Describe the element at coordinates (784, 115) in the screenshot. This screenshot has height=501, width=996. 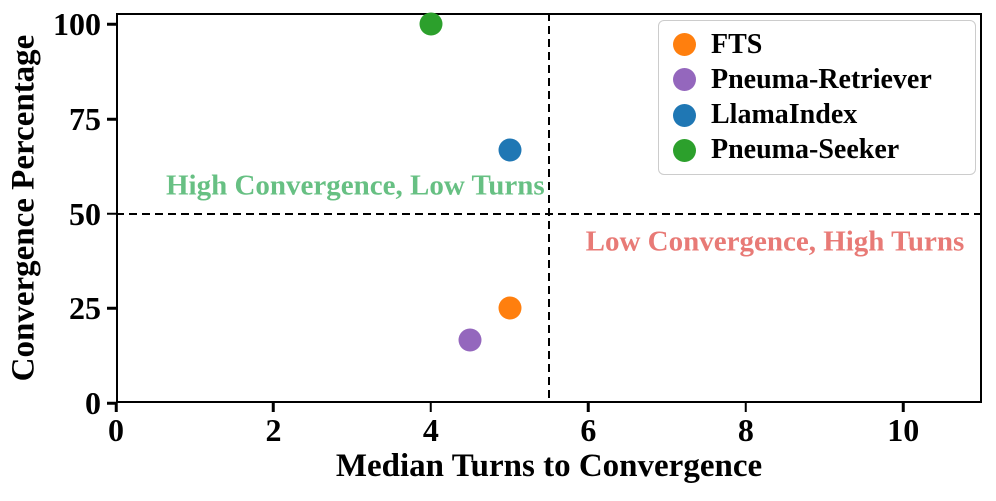
I see `legend-label: LlamaIndex` at that location.